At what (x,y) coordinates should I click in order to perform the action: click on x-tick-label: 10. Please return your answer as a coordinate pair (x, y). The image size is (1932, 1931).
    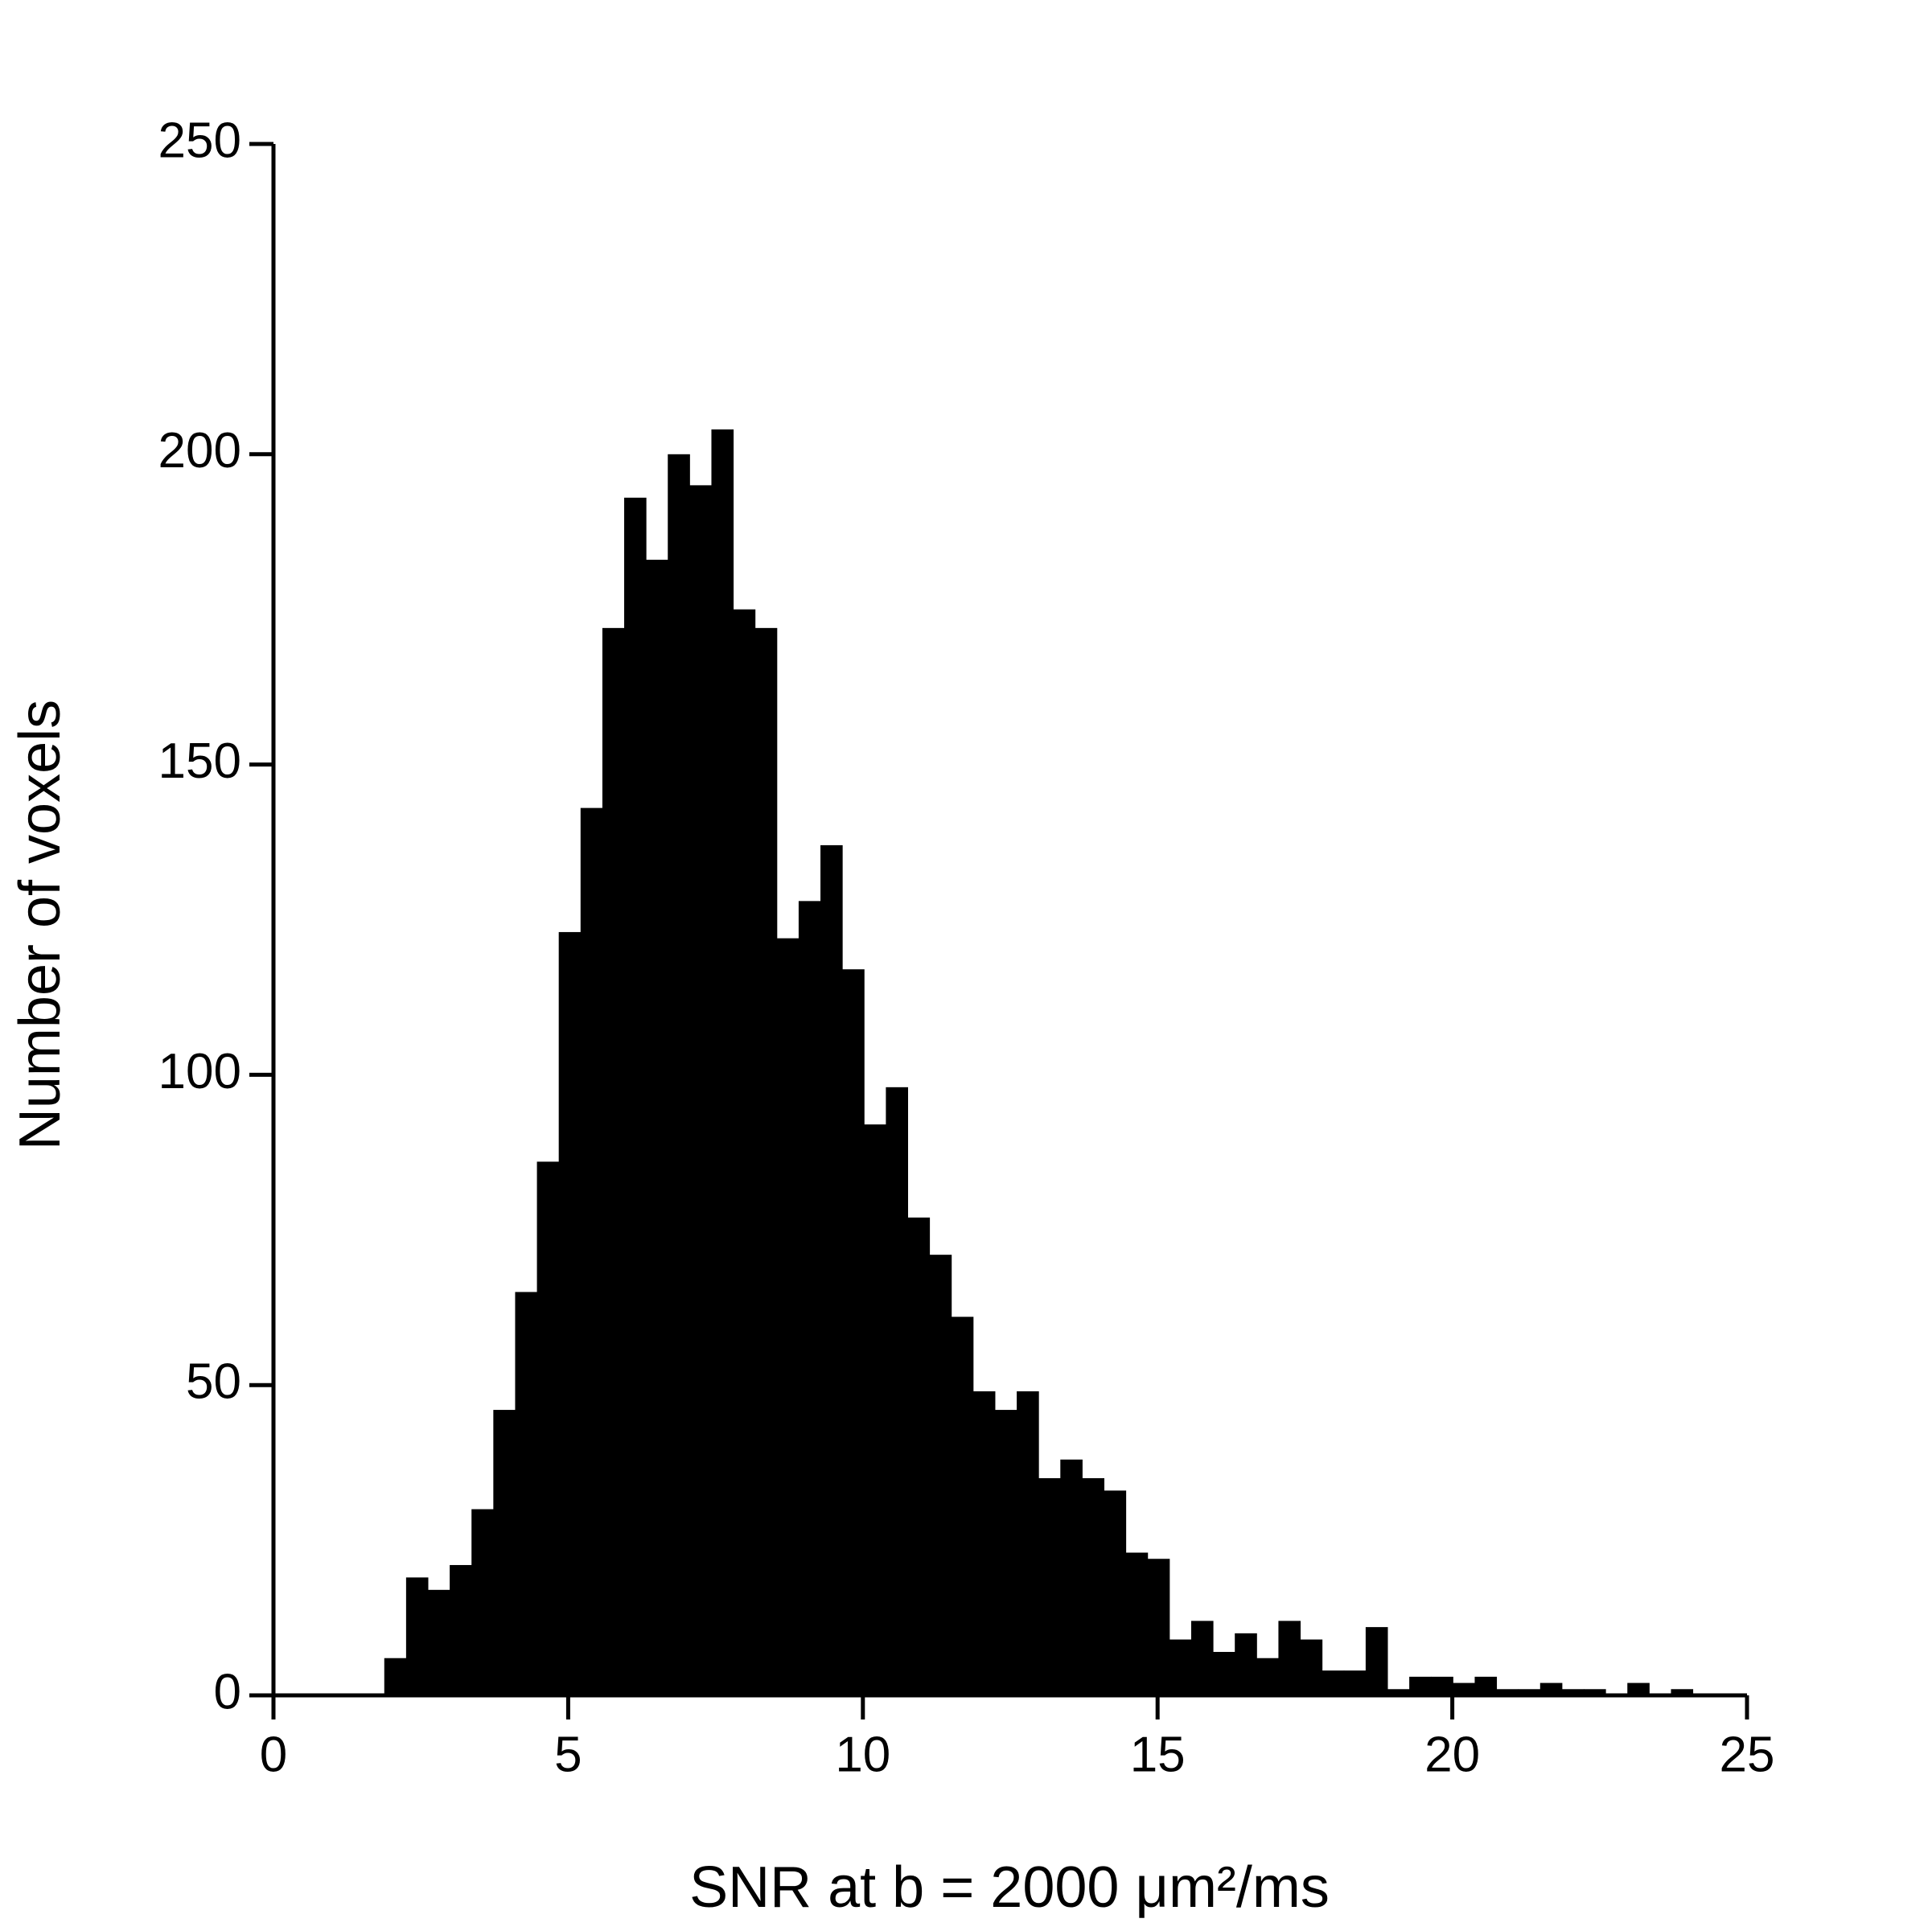
    Looking at the image, I should click on (863, 1755).